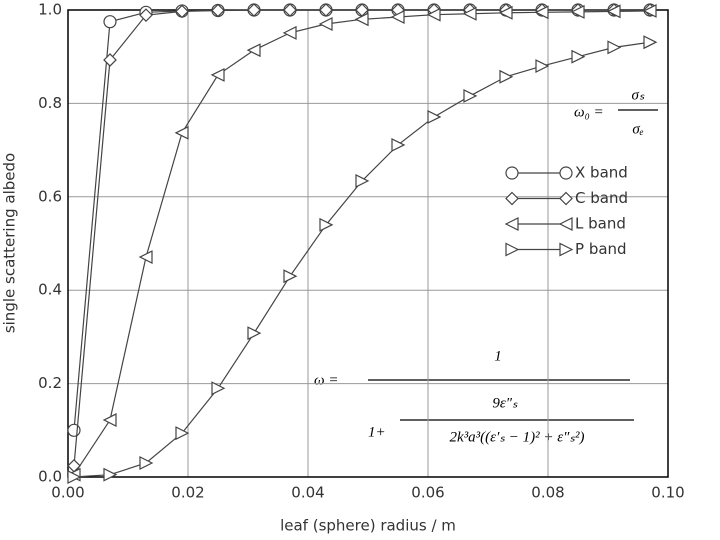 This screenshot has width=720, height=540. What do you see at coordinates (50, 383) in the screenshot?
I see `y-tick-label: 0.2` at bounding box center [50, 383].